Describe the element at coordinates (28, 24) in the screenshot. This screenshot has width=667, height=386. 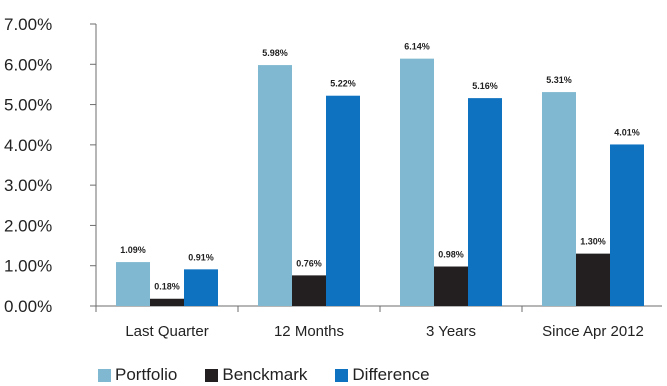
I see `y-tick-label: 7.00%` at that location.